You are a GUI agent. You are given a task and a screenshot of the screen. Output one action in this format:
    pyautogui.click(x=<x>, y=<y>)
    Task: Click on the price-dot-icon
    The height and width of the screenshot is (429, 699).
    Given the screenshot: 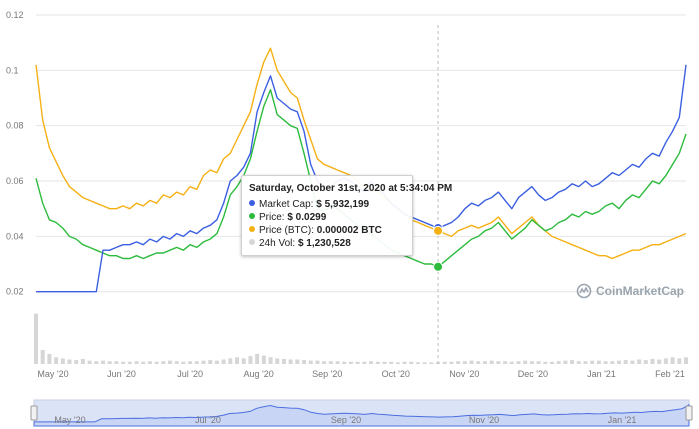 What is the action you would take?
    pyautogui.click(x=252, y=216)
    